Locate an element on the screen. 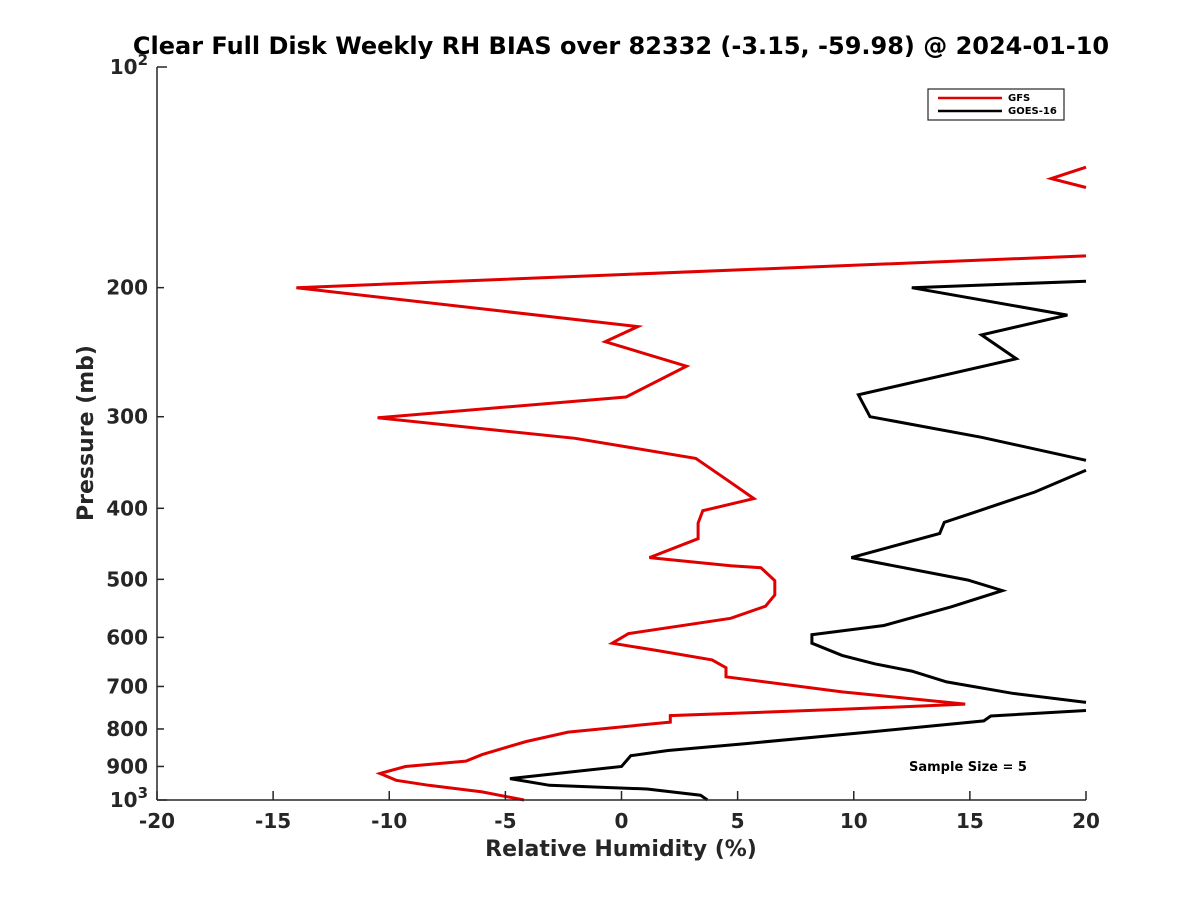 The image size is (1200, 900). y-axis-ticks: 200 300 400 500 600 700 800 900 10² 10³ is located at coordinates (136, 431).